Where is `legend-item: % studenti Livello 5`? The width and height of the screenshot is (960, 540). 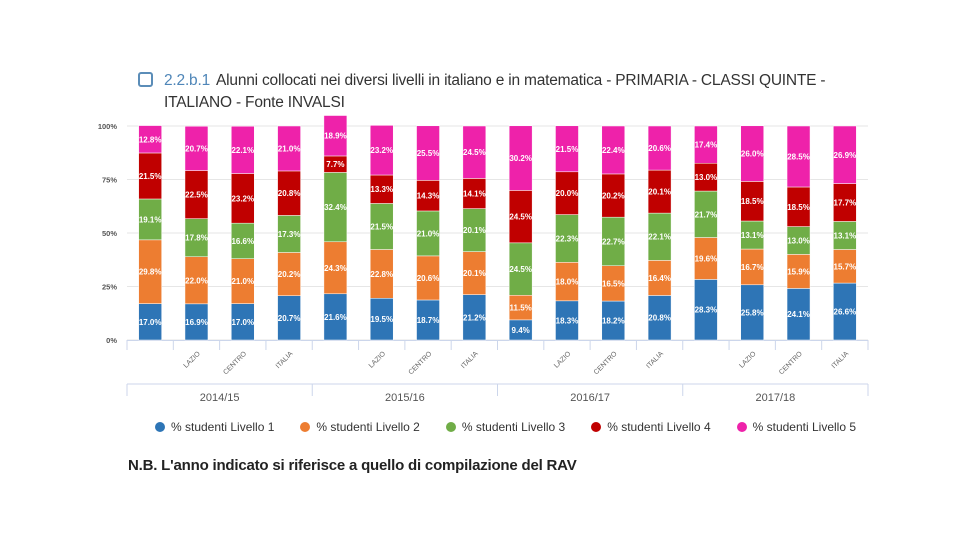
legend-item: % studenti Livello 5 is located at coordinates (796, 427).